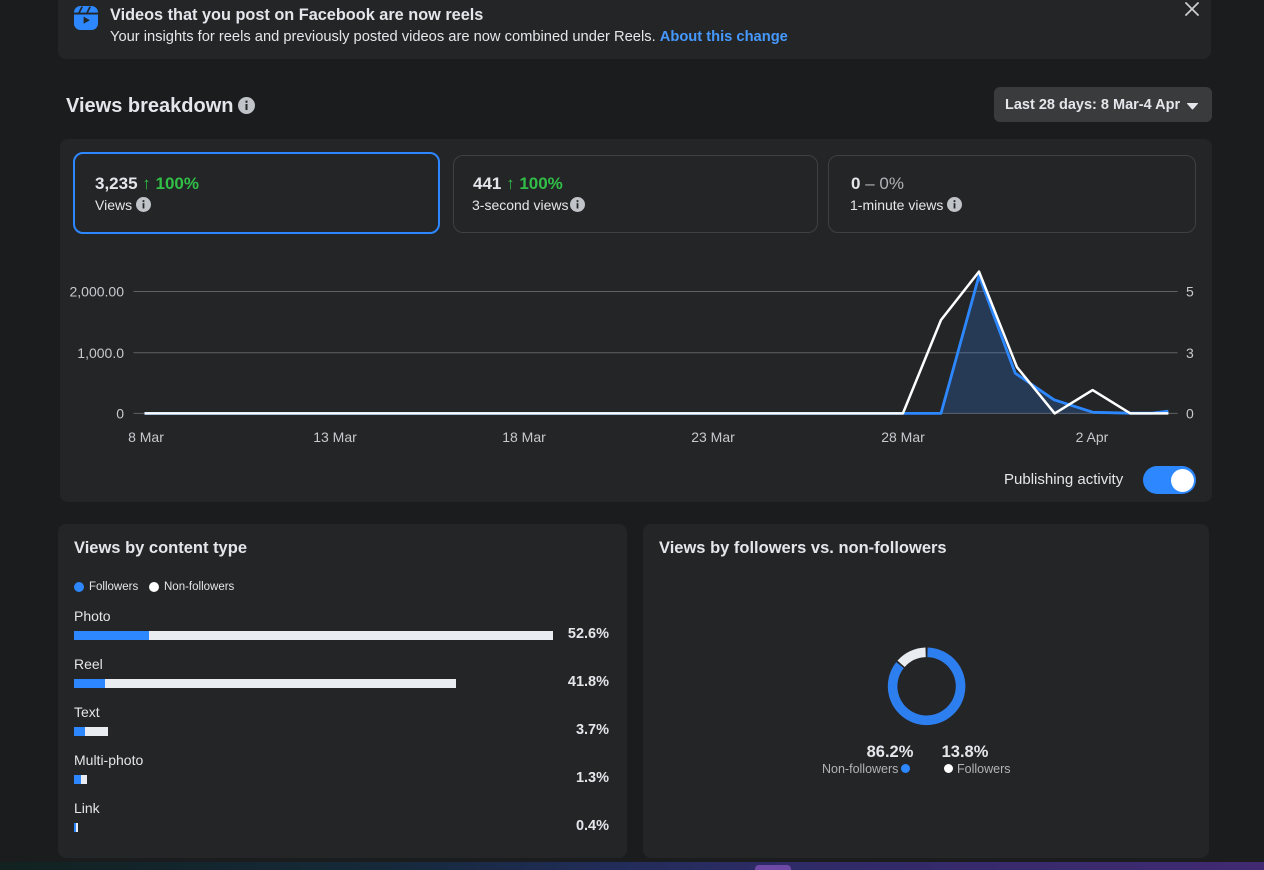 The image size is (1264, 870). Describe the element at coordinates (1092, 437) in the screenshot. I see `svg-text: 2 Apr` at that location.